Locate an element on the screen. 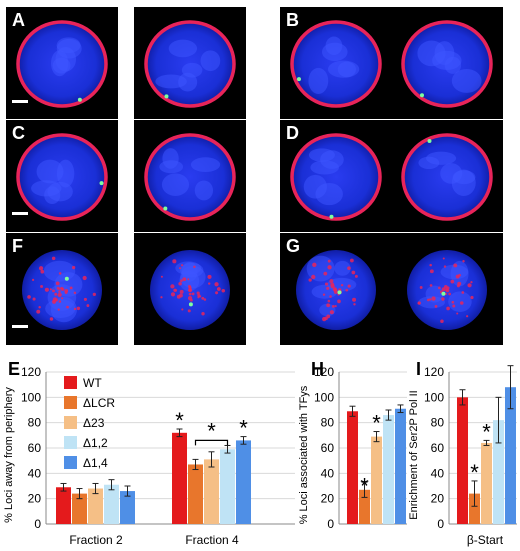 Image resolution: width=520 pixels, height=551 pixels. micro-panel-c1 is located at coordinates (62, 176).